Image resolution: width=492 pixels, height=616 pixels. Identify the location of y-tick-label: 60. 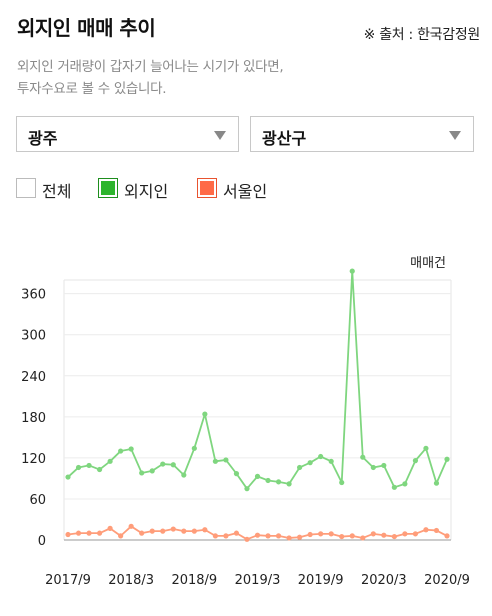
(37, 500).